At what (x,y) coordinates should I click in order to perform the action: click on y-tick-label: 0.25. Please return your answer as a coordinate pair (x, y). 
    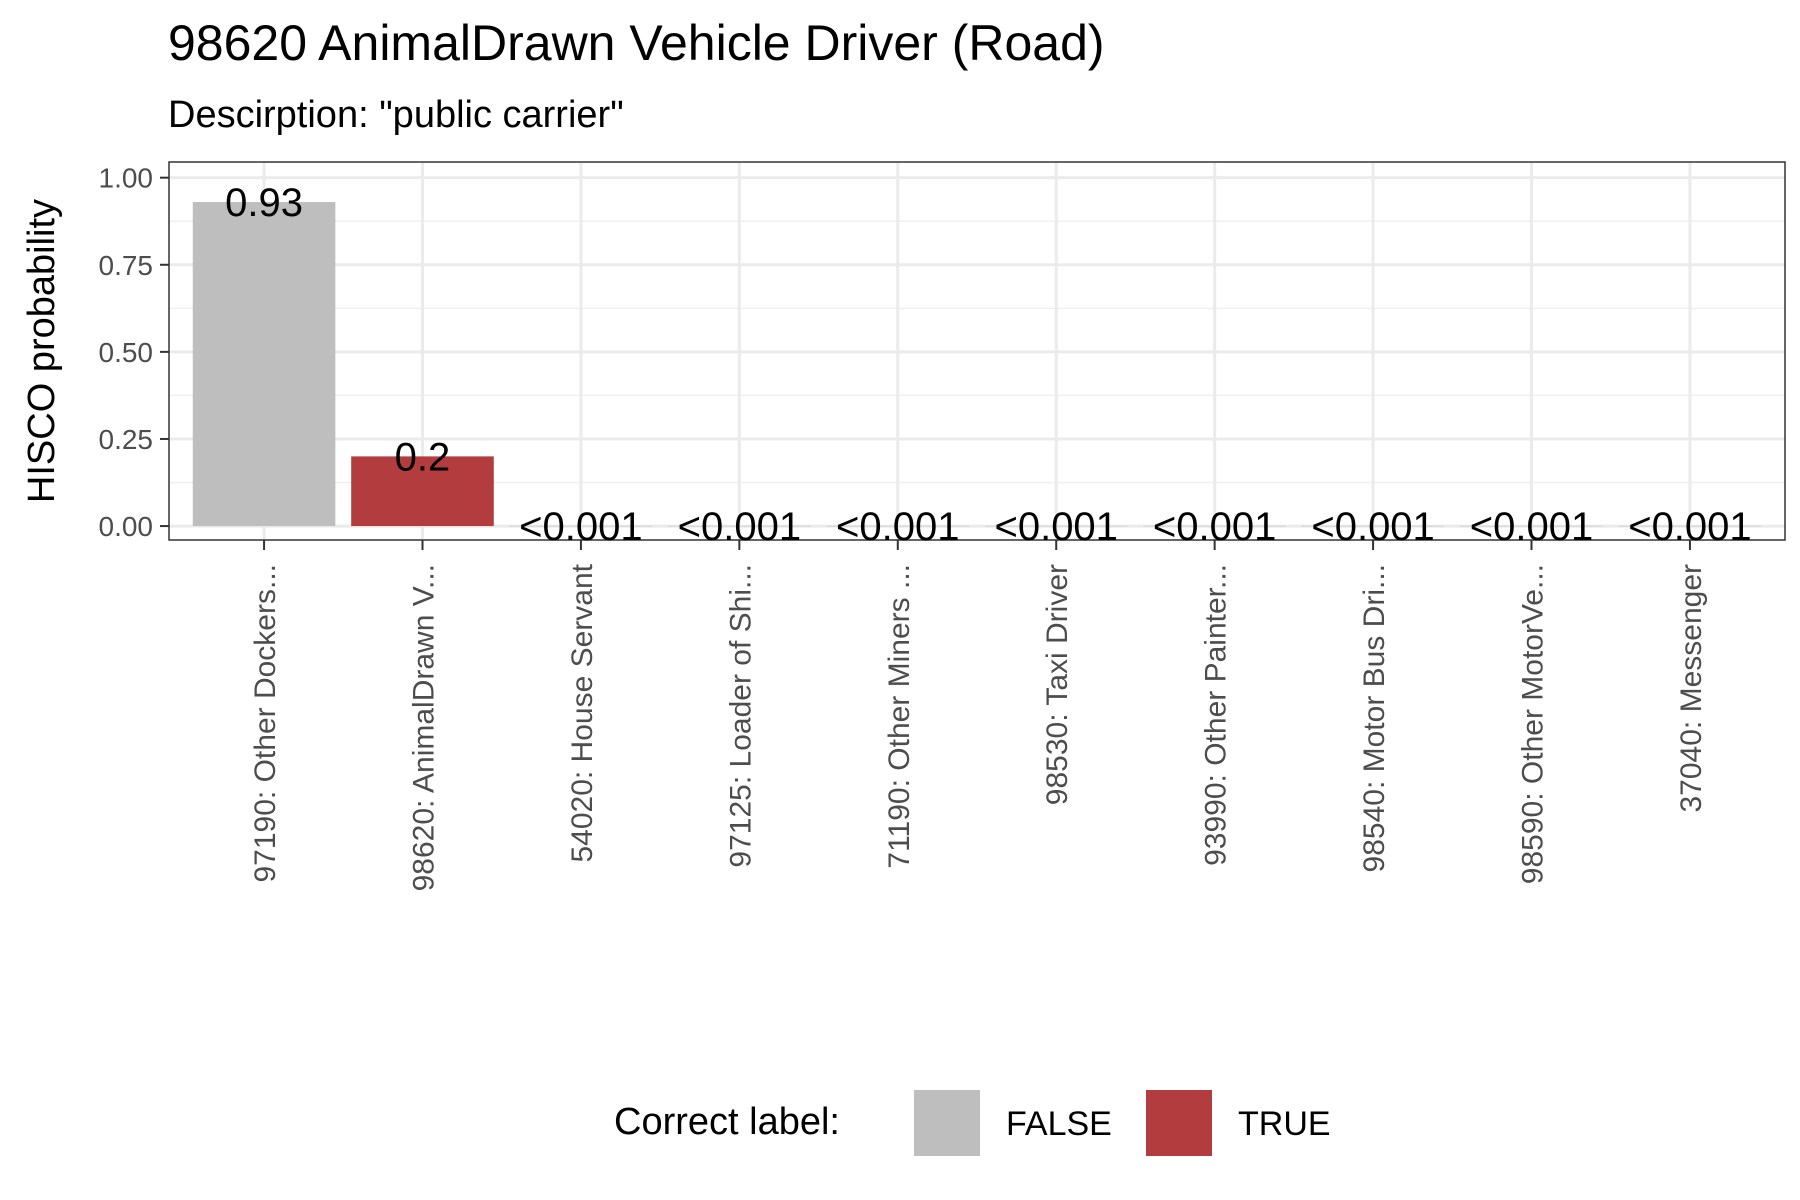
    Looking at the image, I should click on (126, 439).